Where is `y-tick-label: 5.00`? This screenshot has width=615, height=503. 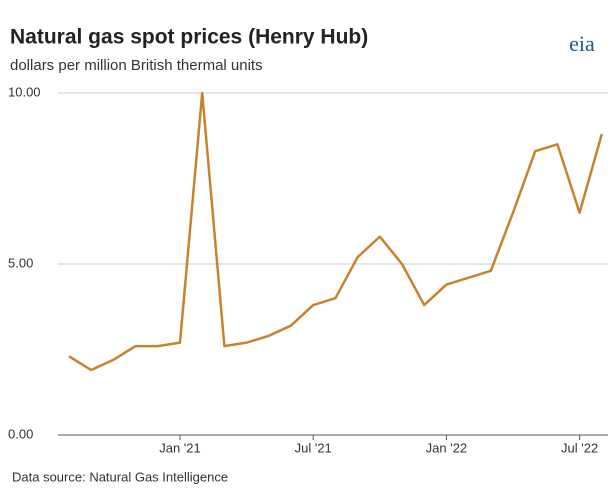 y-tick-label: 5.00 is located at coordinates (20, 262).